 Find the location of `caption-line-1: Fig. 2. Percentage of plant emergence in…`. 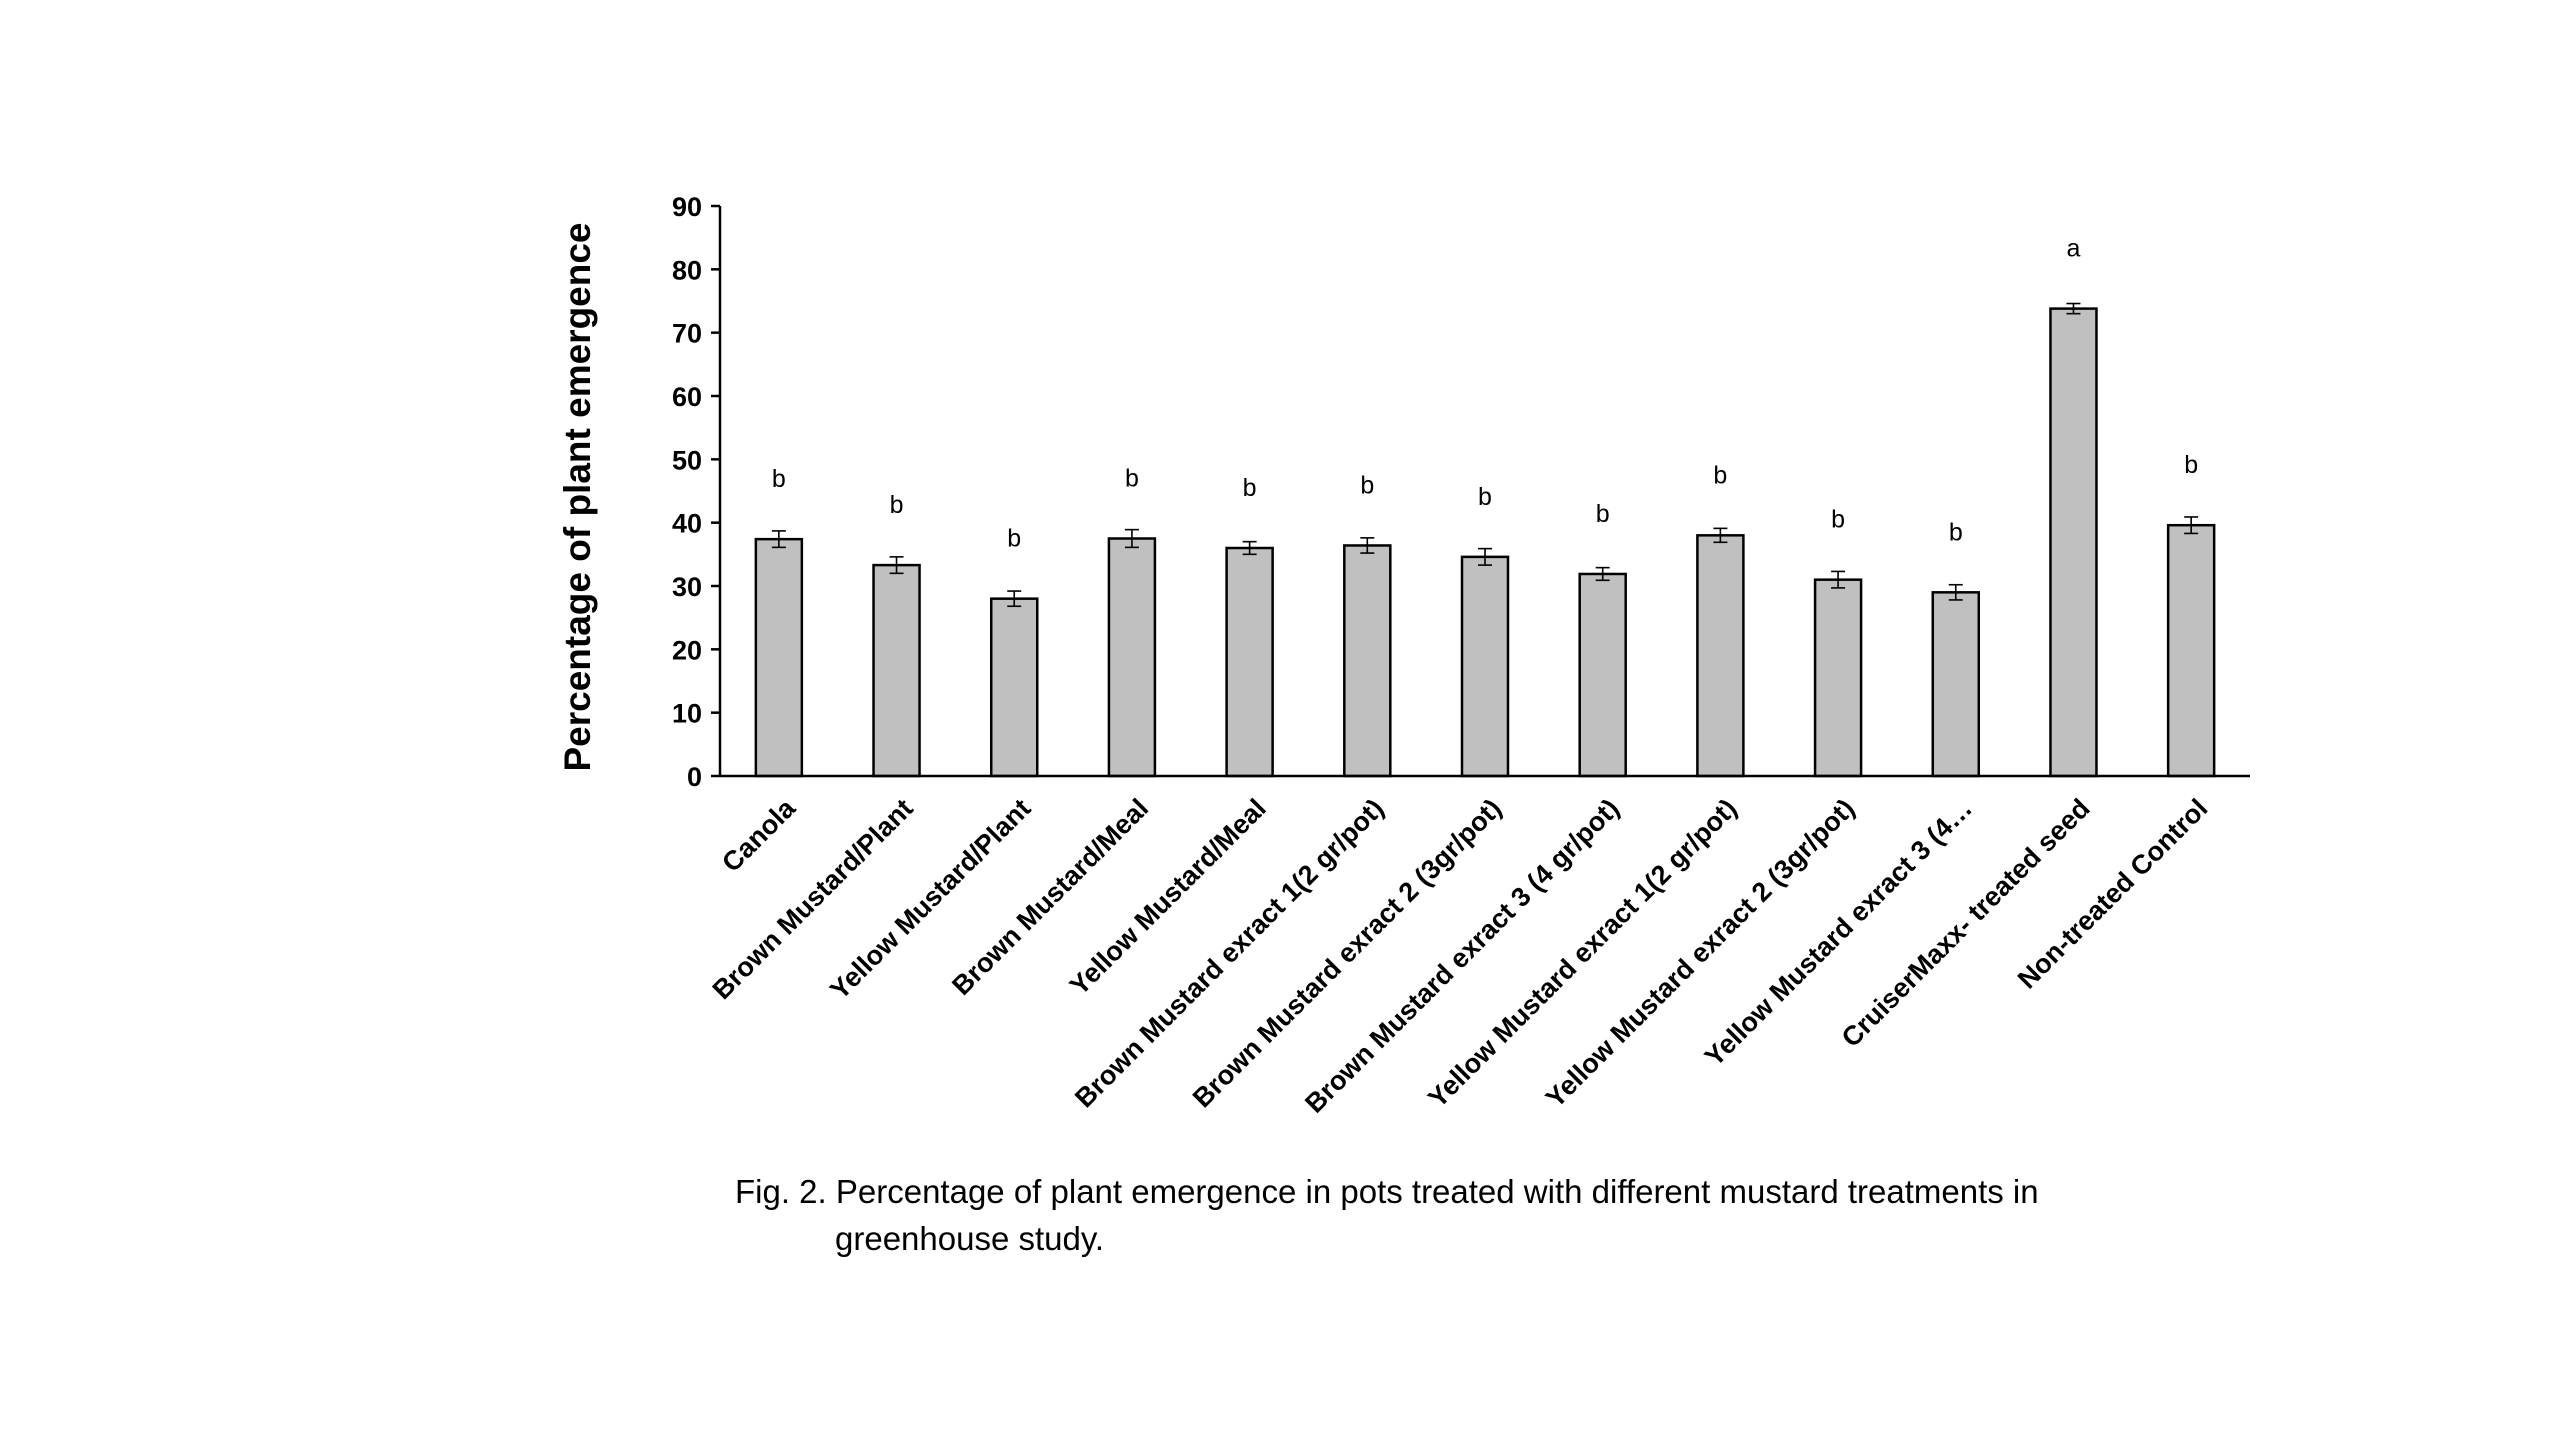

caption-line-1: Fig. 2. Percentage of plant emergence in… is located at coordinates (1387, 1191).